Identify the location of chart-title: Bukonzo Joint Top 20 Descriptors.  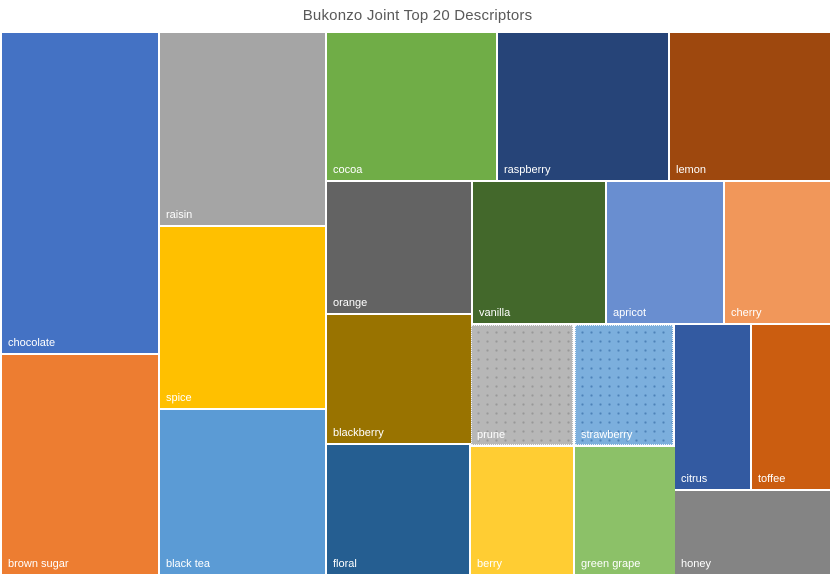
(417, 15).